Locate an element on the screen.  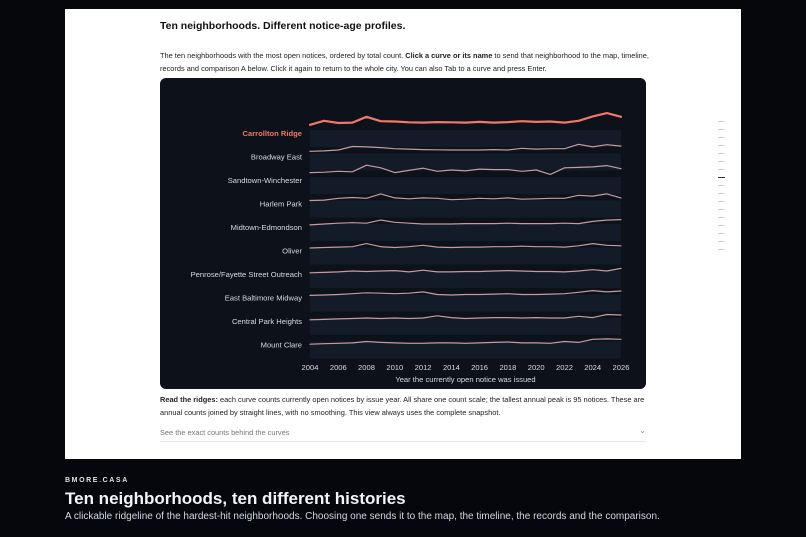
ridge-label-east-baltimore-midway: East Baltimore Midway is located at coordinates (263, 298).